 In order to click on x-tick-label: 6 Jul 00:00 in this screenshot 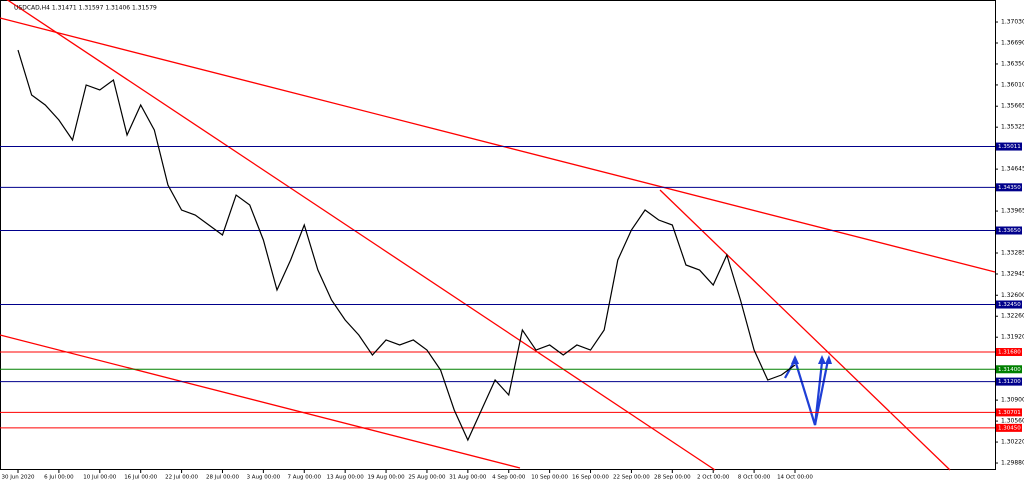, I will do `click(59, 478)`.